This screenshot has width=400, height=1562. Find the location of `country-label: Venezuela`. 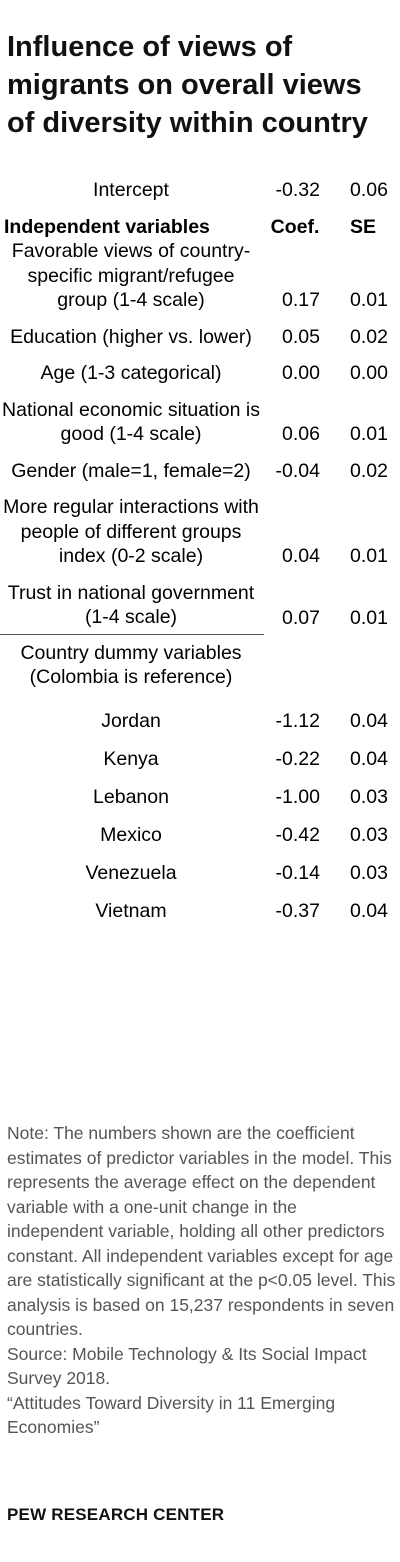

country-label: Venezuela is located at coordinates (131, 873).